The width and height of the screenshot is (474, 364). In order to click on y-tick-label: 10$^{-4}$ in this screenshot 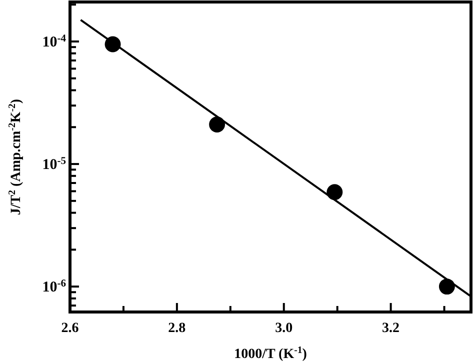, I will do `click(54, 41)`.